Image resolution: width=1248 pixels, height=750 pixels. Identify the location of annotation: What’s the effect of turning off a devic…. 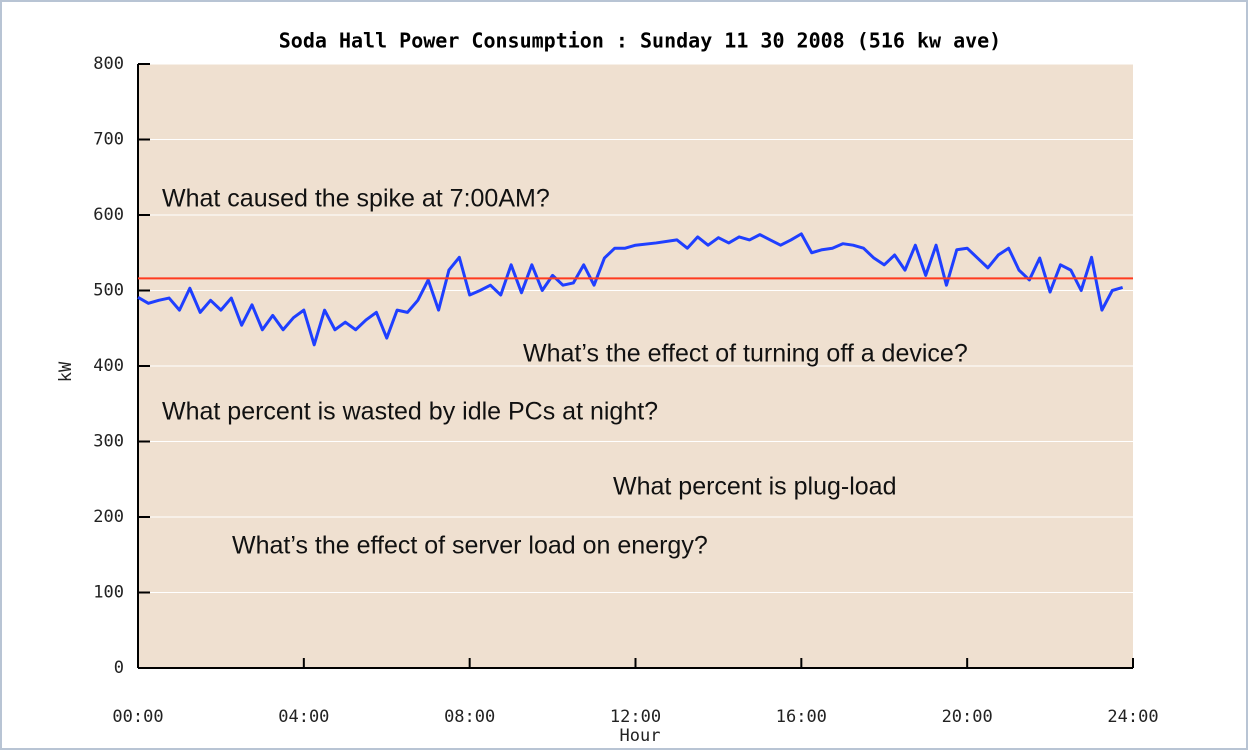
(745, 354).